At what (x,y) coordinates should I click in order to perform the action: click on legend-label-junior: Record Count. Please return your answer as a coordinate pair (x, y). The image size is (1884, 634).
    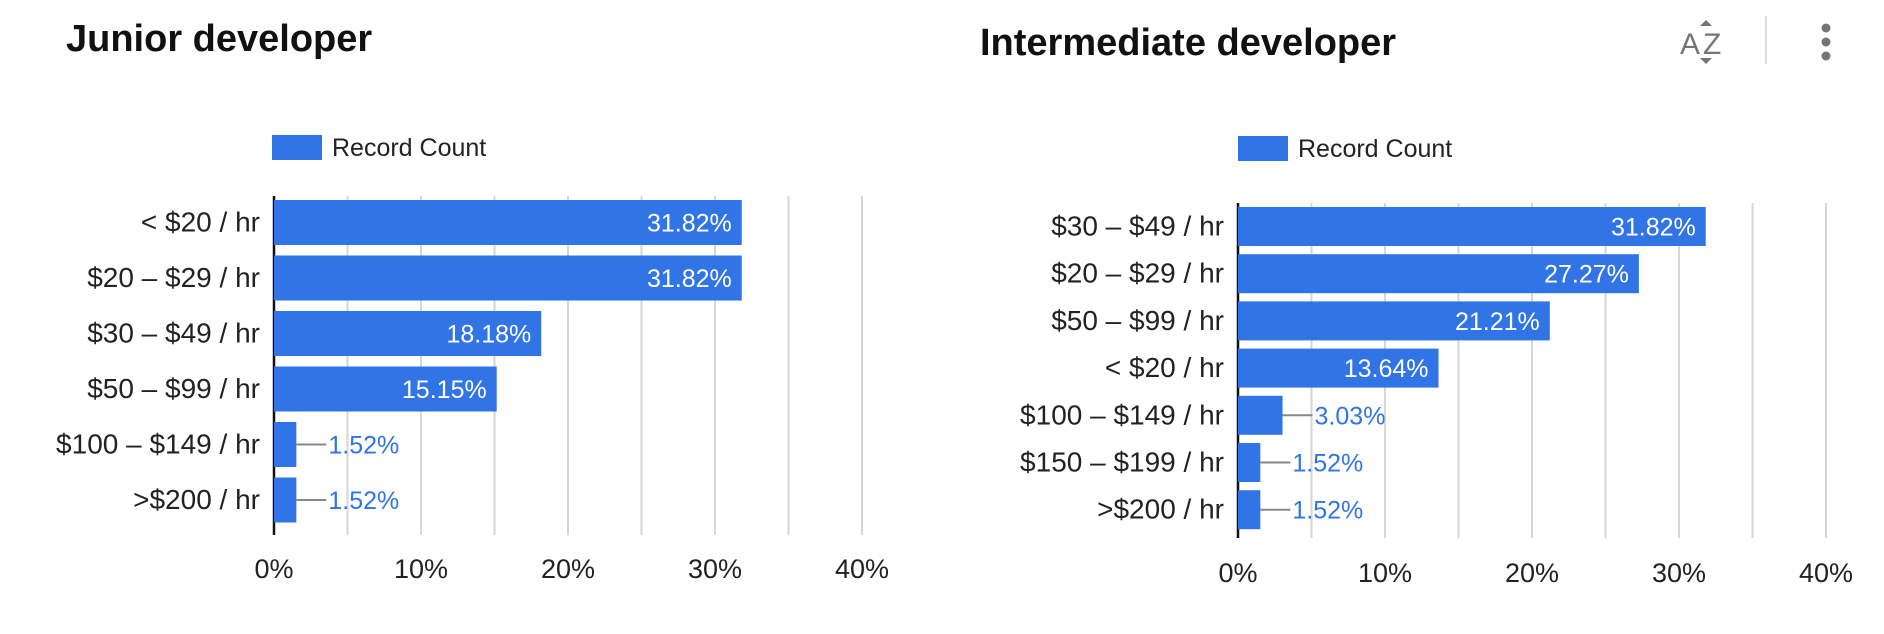
    Looking at the image, I should click on (409, 148).